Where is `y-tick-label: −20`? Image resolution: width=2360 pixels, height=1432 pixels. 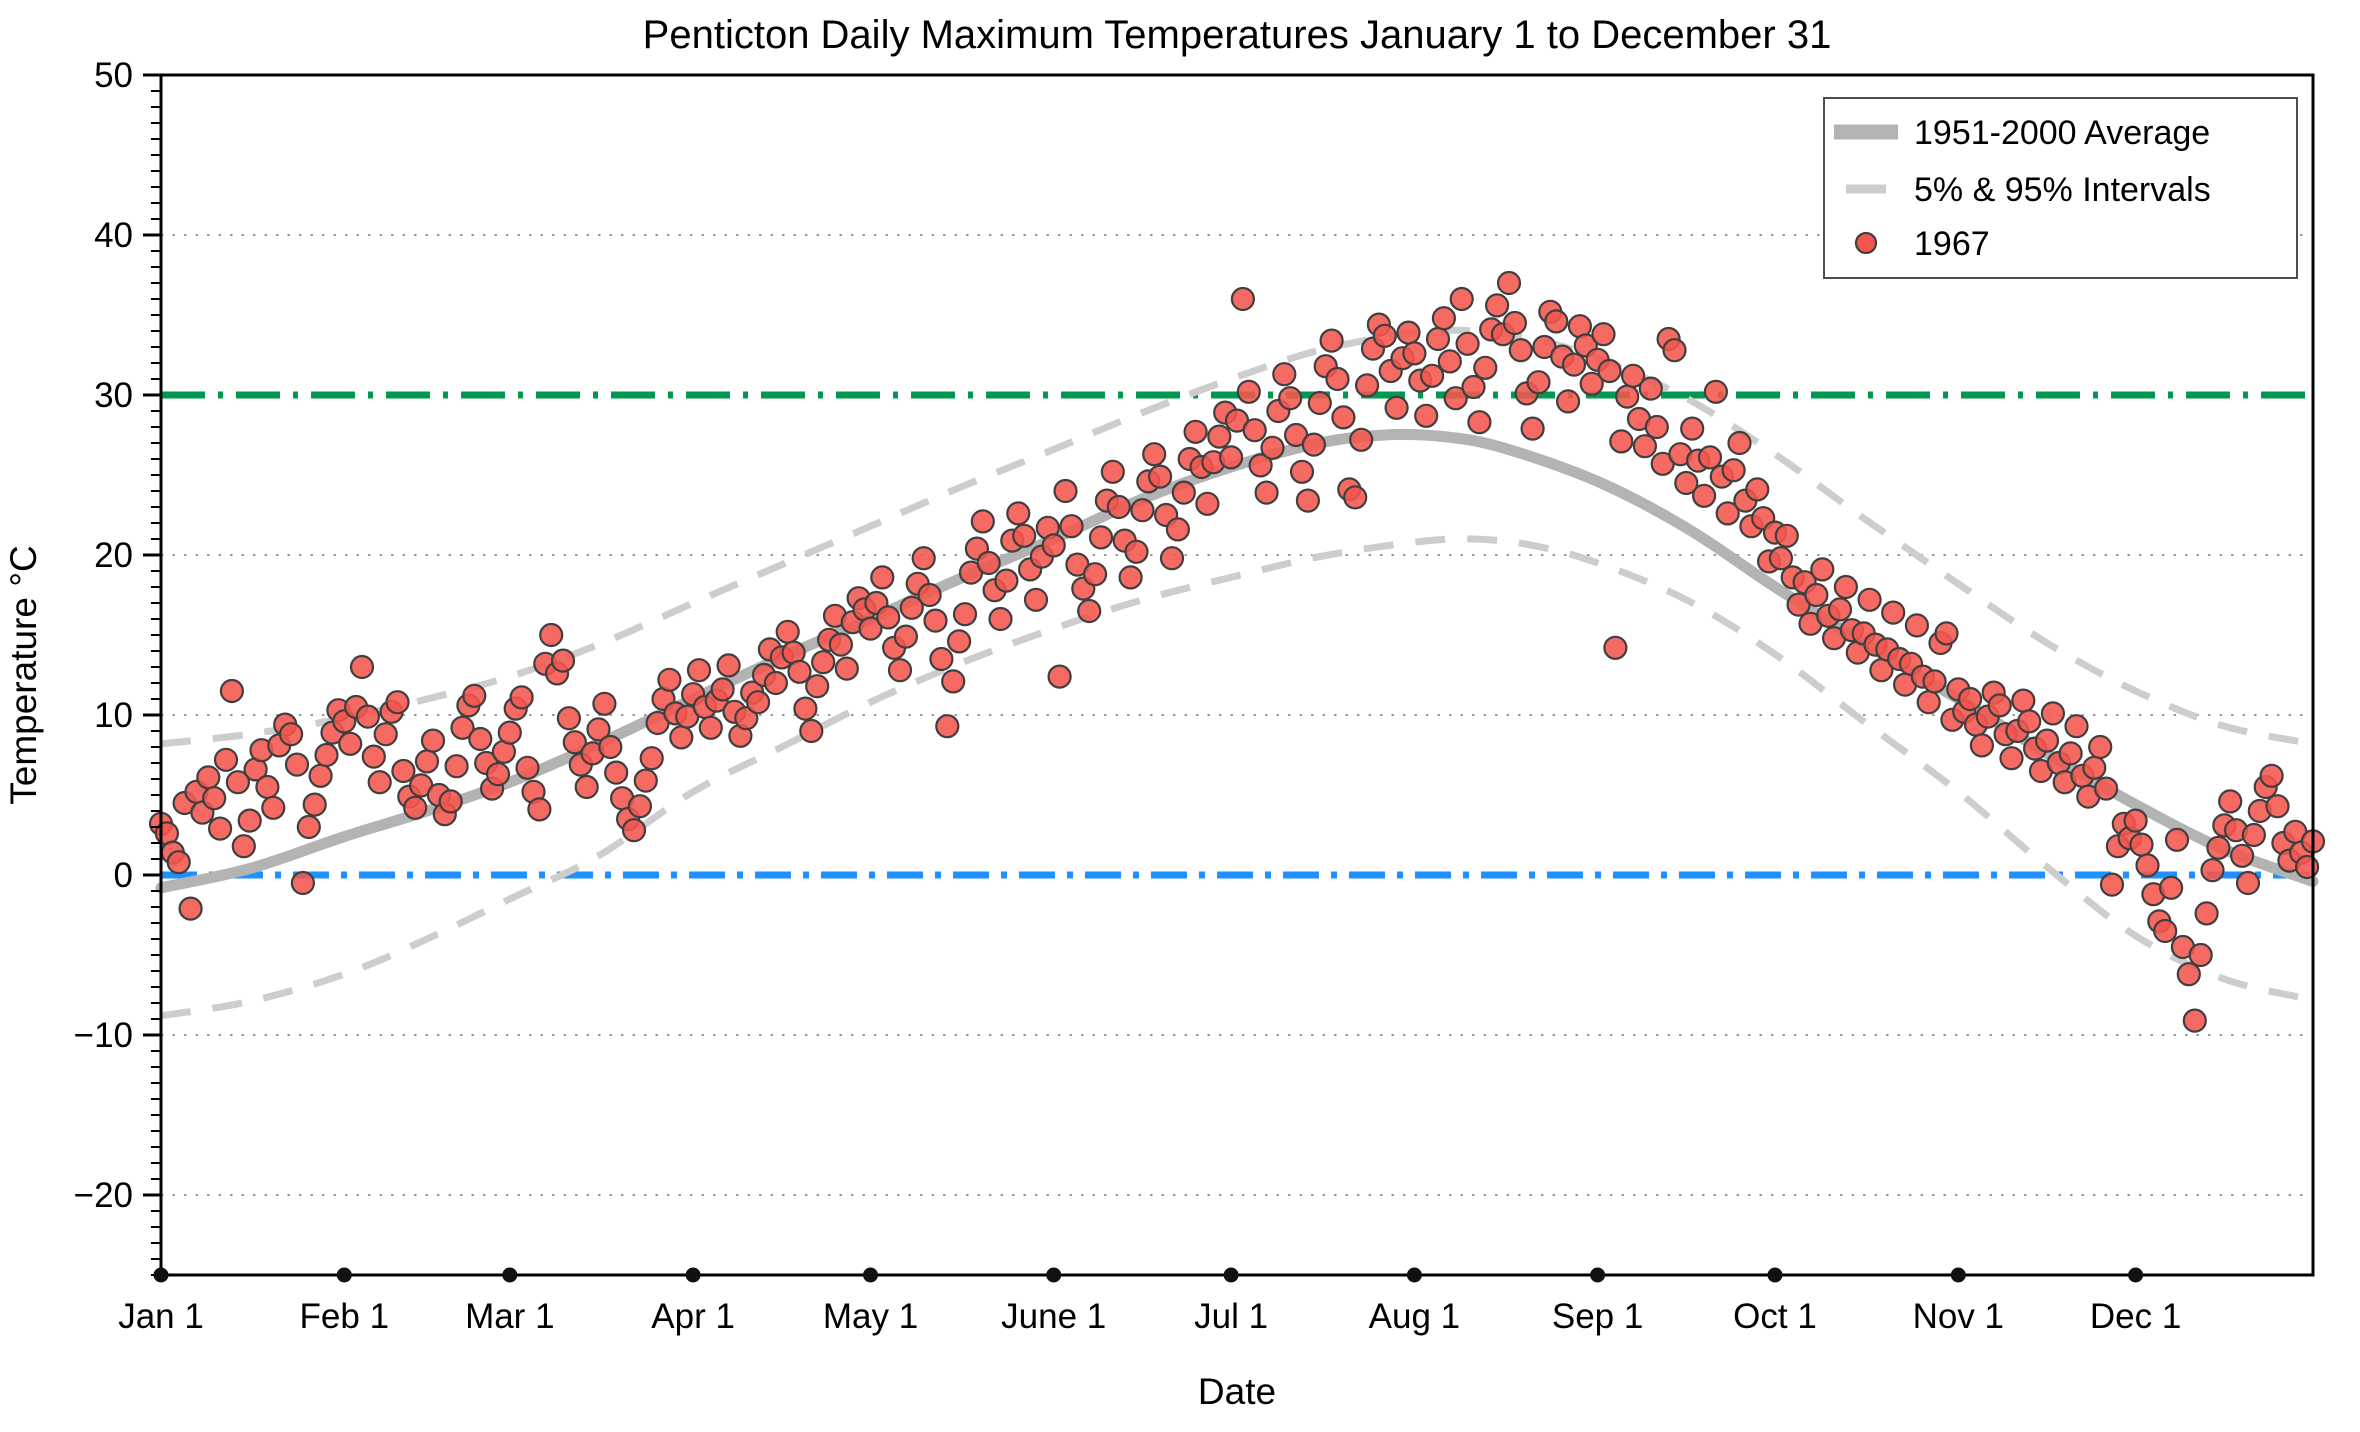 y-tick-label: −20 is located at coordinates (103, 1195).